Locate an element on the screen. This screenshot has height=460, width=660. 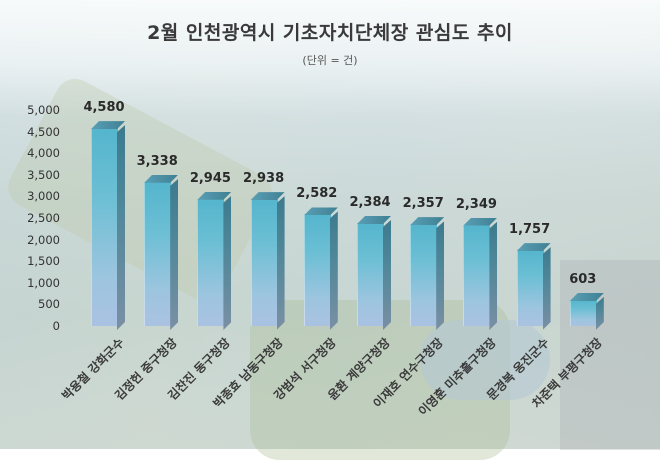
chart-title: 2월 인천광역시 기초자치단체장 관심도 추이 is located at coordinates (330, 33).